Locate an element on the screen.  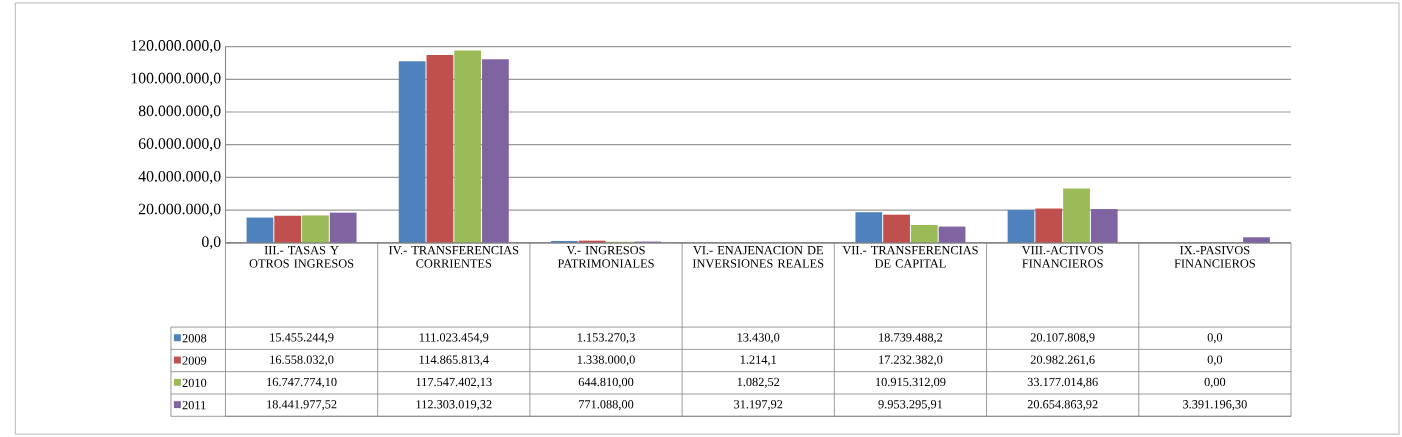
legend-label: 2011 is located at coordinates (194, 405).